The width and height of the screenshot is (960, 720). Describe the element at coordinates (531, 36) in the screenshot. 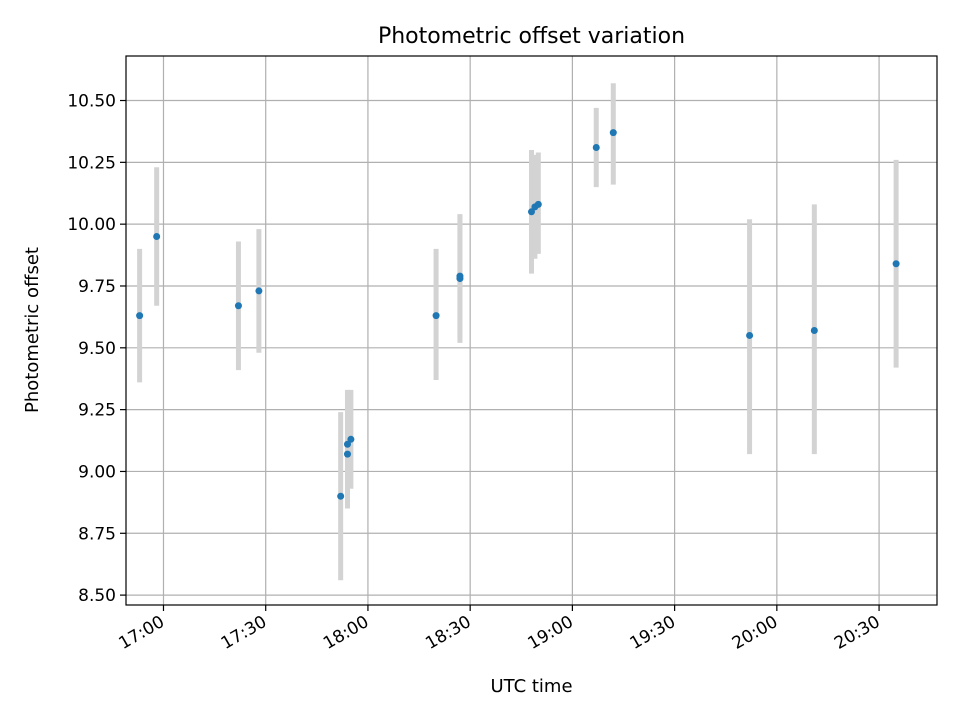

I see `chart-title: Photometric offset variation` at that location.